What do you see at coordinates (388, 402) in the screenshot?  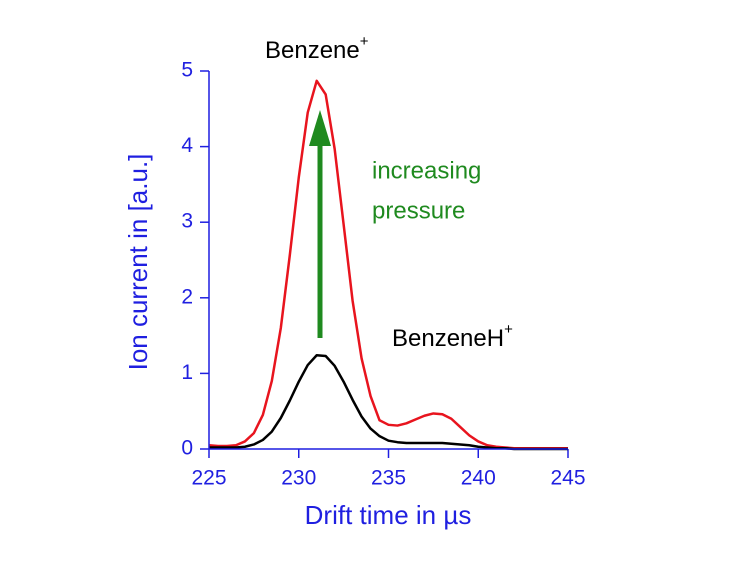 I see `series-line` at bounding box center [388, 402].